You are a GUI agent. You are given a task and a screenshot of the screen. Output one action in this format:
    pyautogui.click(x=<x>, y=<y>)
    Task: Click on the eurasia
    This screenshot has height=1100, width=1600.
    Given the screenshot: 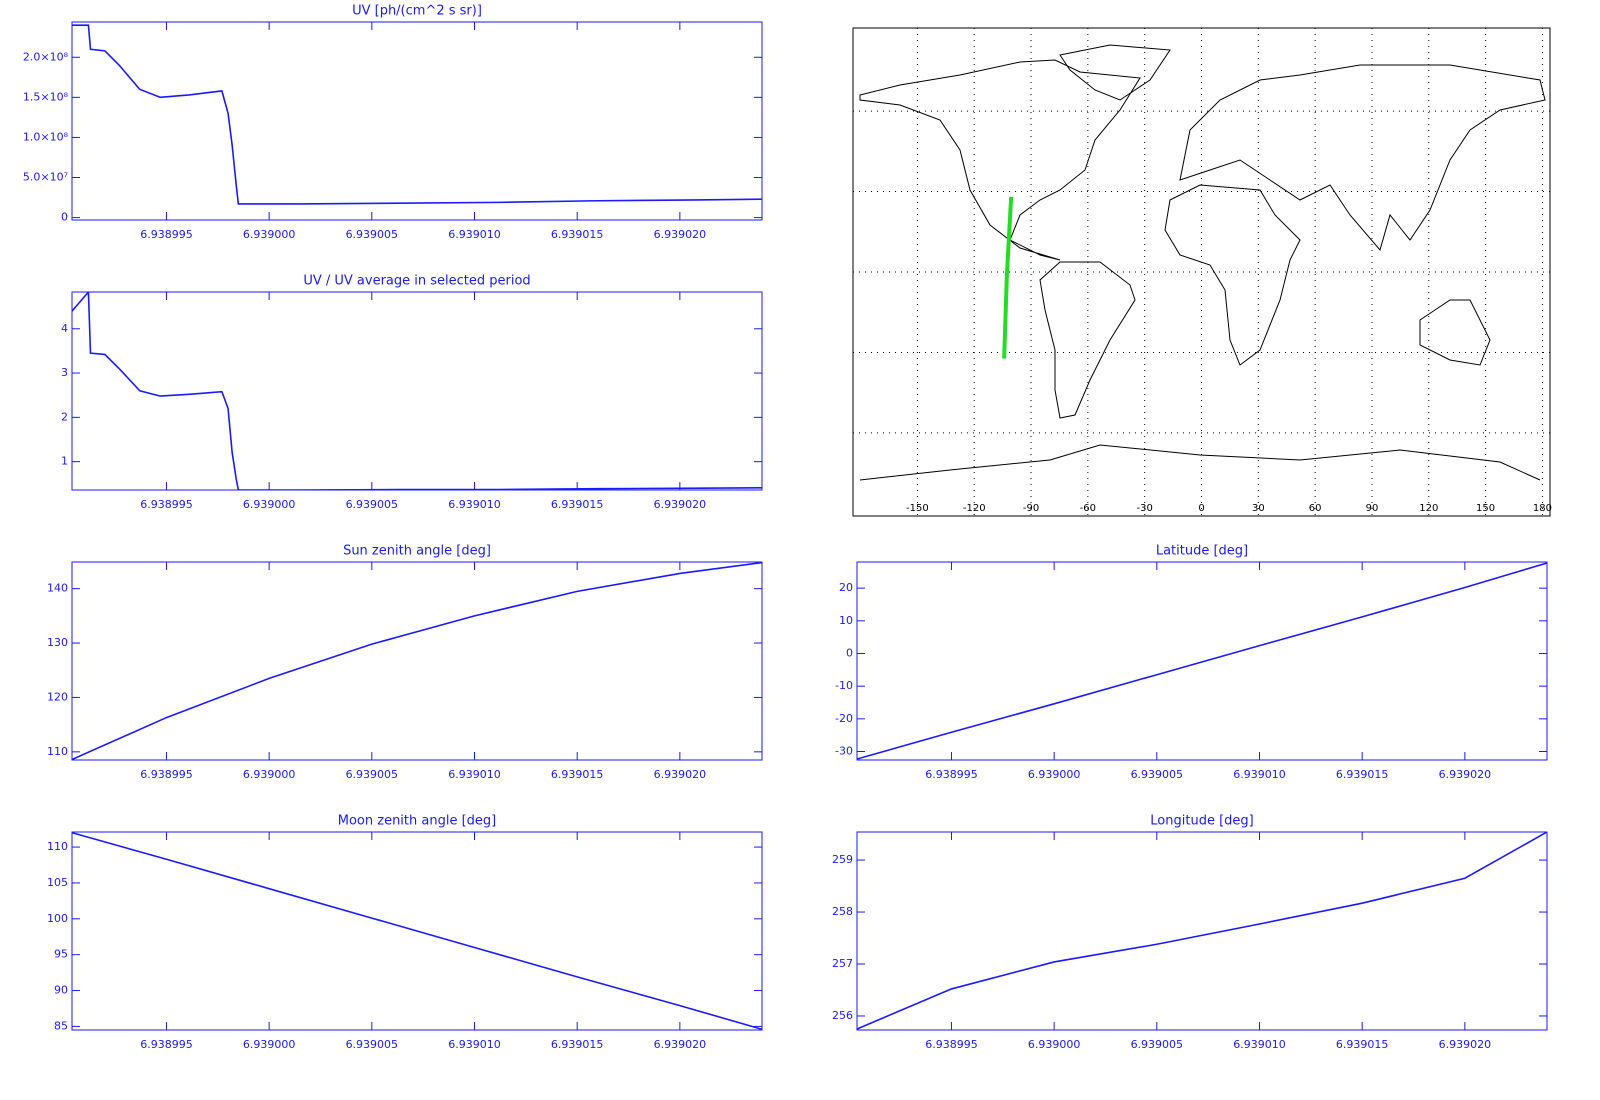 What is the action you would take?
    pyautogui.click(x=1362, y=158)
    